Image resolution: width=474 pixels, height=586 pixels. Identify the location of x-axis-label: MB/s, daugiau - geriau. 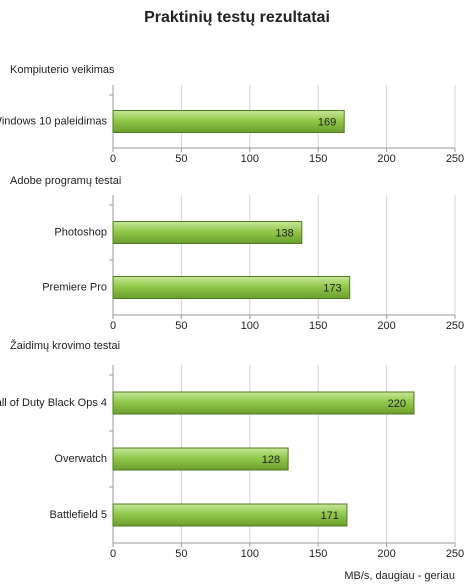
(399, 576).